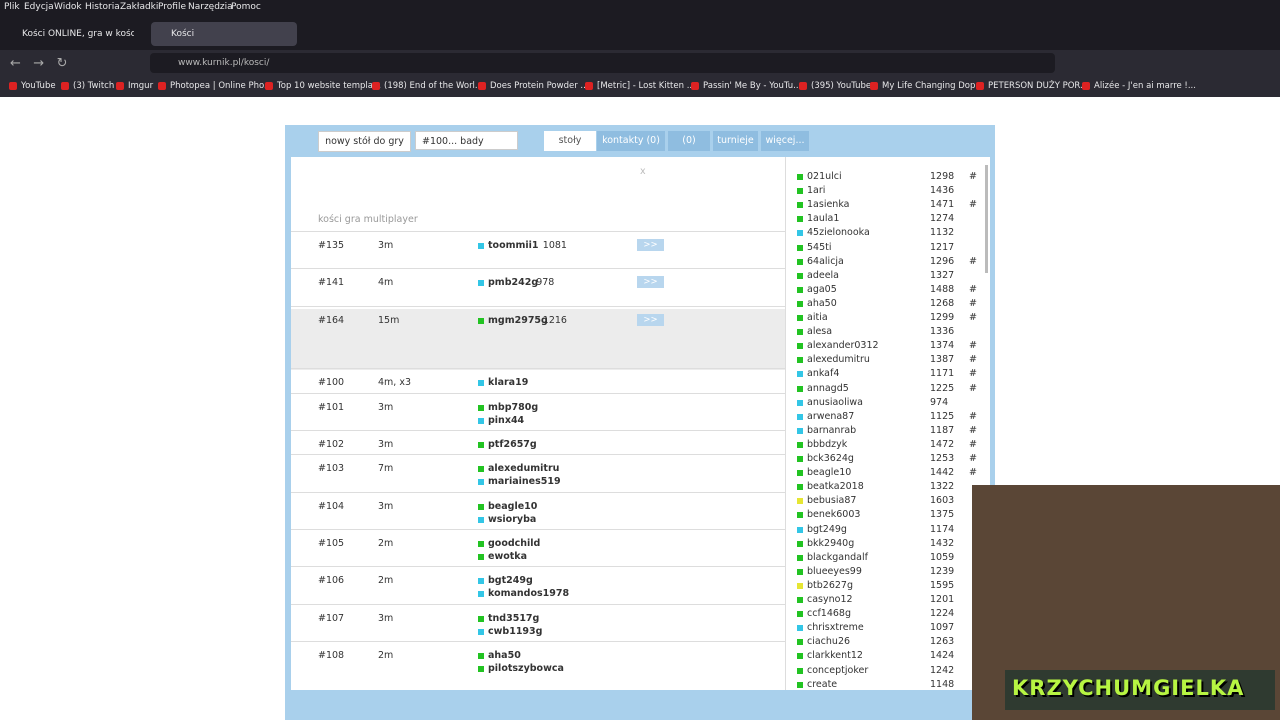 This screenshot has height=720, width=1280. Describe the element at coordinates (735, 141) in the screenshot. I see `nav-tab: turnieje` at that location.